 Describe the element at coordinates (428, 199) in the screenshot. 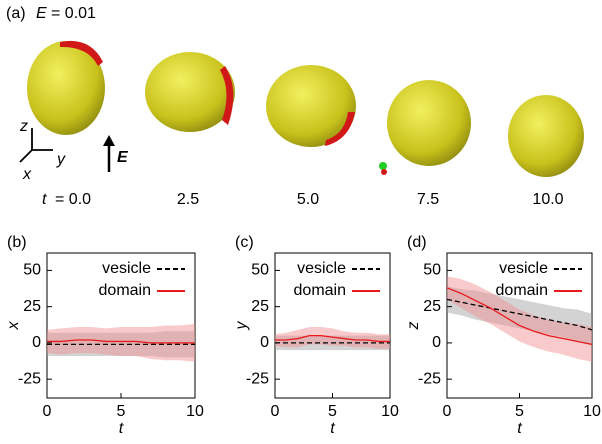

I see `time-label: 7.5` at that location.